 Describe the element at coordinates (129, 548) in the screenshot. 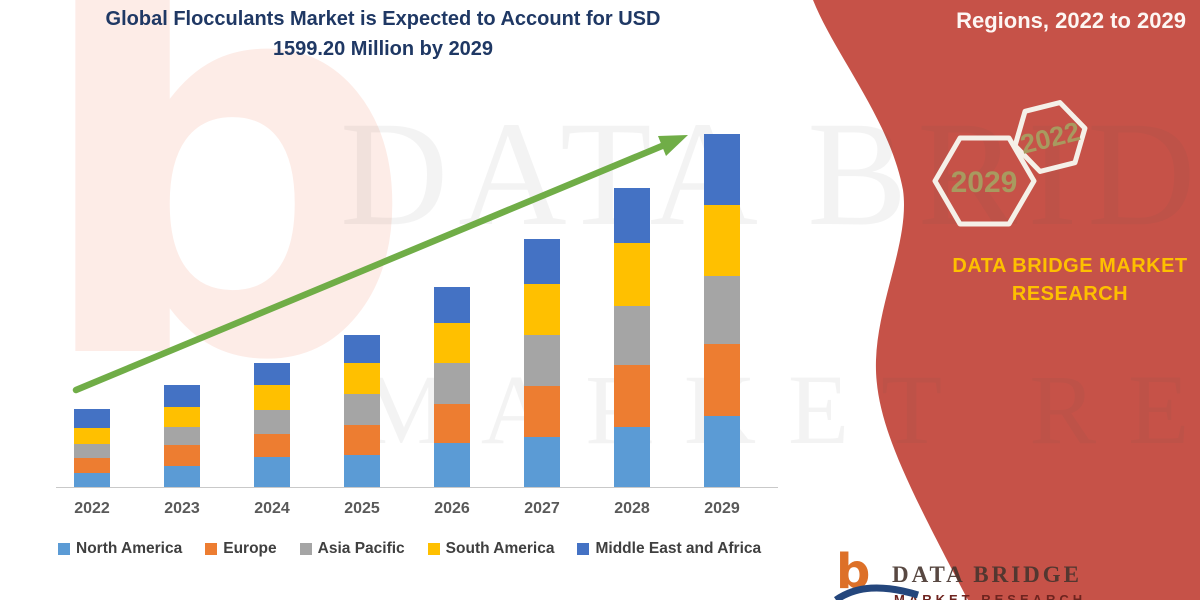

I see `legend-label: North America` at that location.